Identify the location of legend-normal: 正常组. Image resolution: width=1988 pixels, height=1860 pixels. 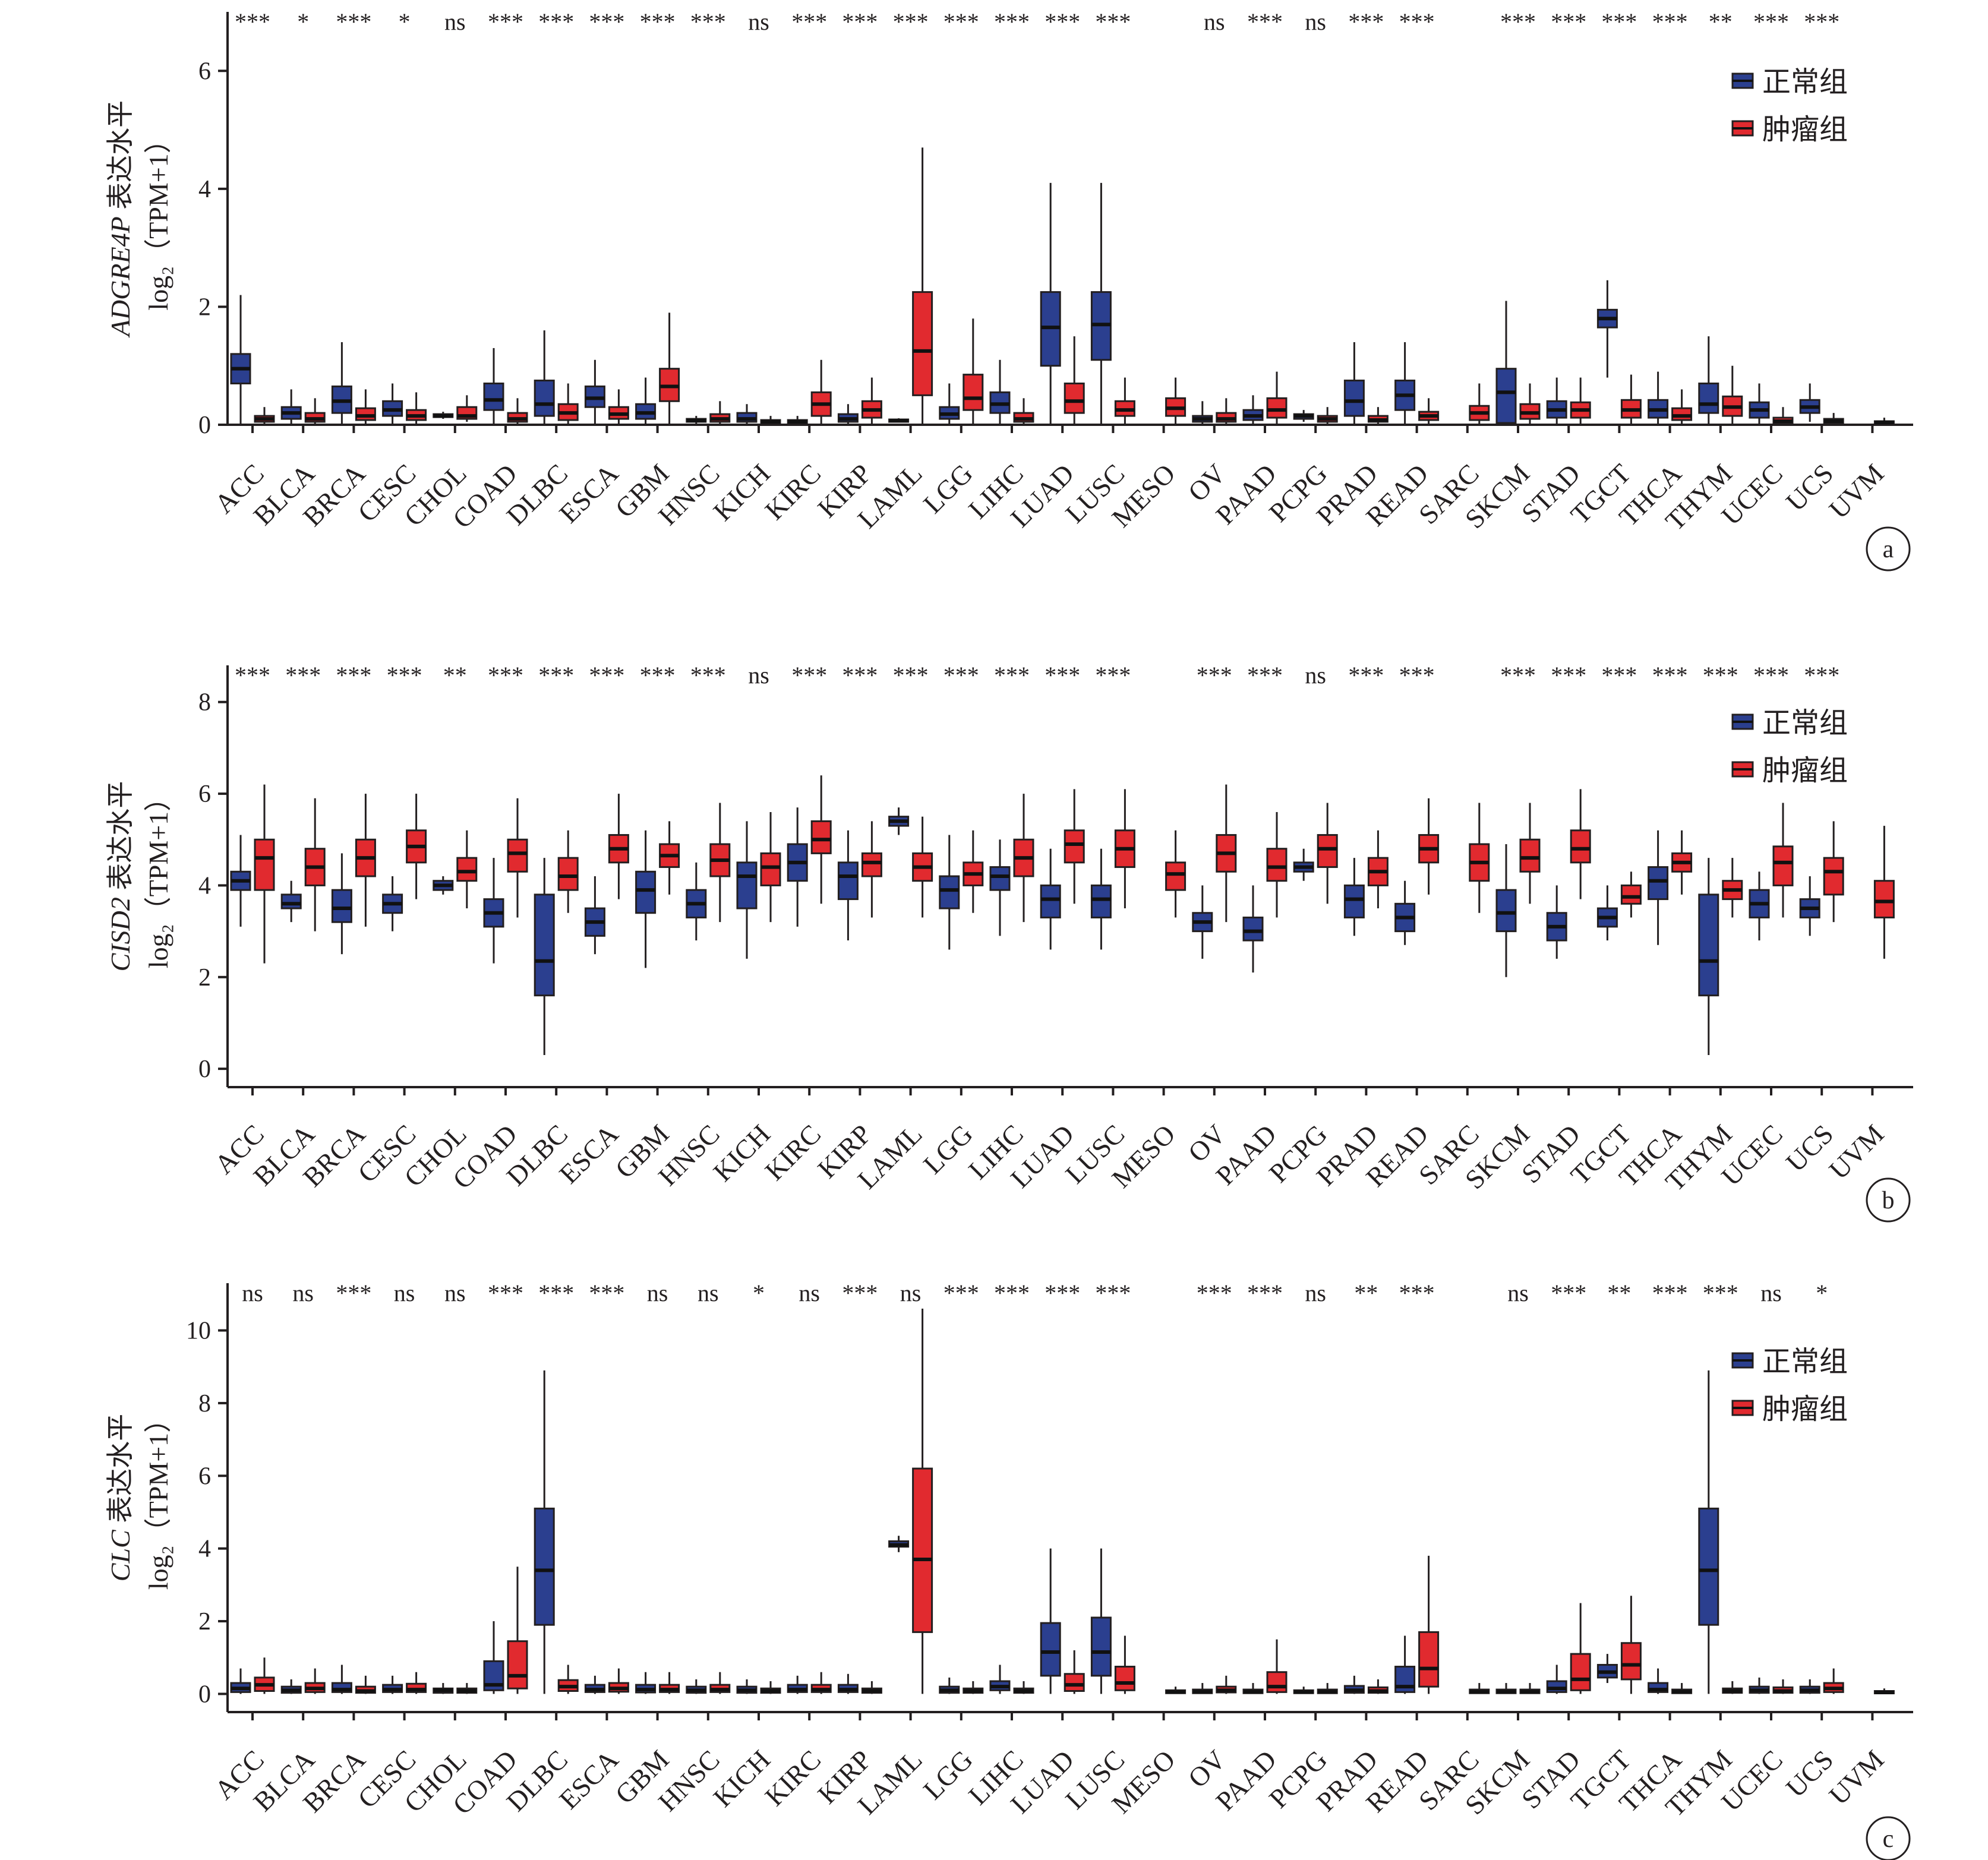
(1789, 82).